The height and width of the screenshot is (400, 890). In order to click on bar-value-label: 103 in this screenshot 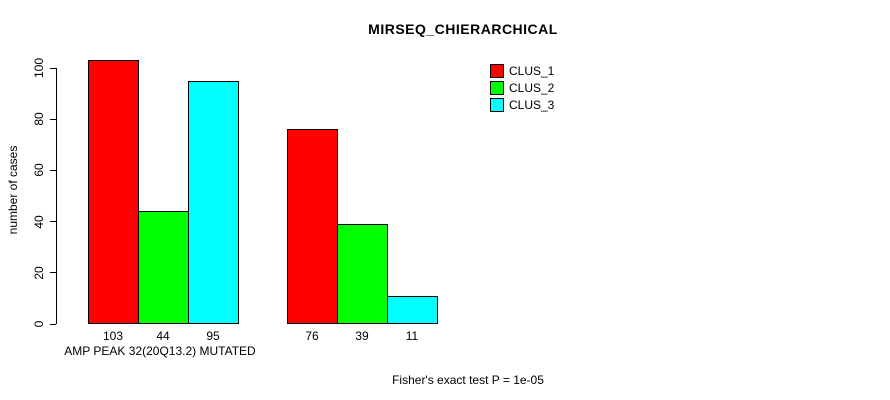, I will do `click(113, 336)`.